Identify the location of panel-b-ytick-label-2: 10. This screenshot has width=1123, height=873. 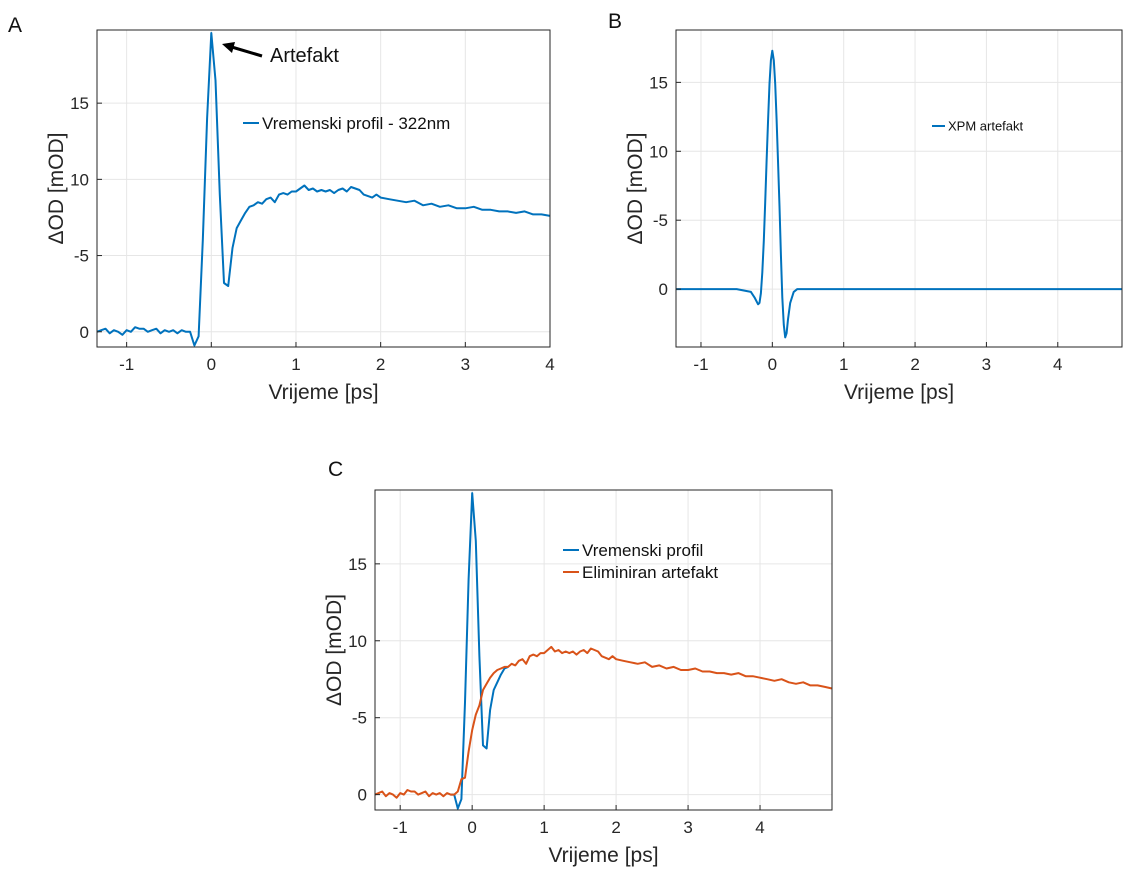
(658, 151).